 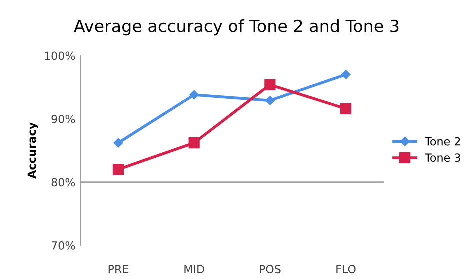 I want to click on legend-label: Tone 3, so click(x=442, y=158).